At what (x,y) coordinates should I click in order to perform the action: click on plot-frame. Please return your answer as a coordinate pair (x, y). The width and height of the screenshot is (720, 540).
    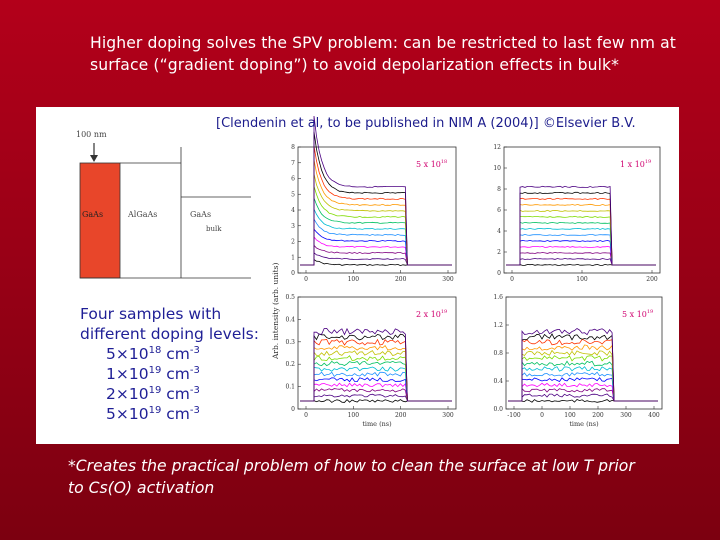
    Looking at the image, I should click on (377, 210).